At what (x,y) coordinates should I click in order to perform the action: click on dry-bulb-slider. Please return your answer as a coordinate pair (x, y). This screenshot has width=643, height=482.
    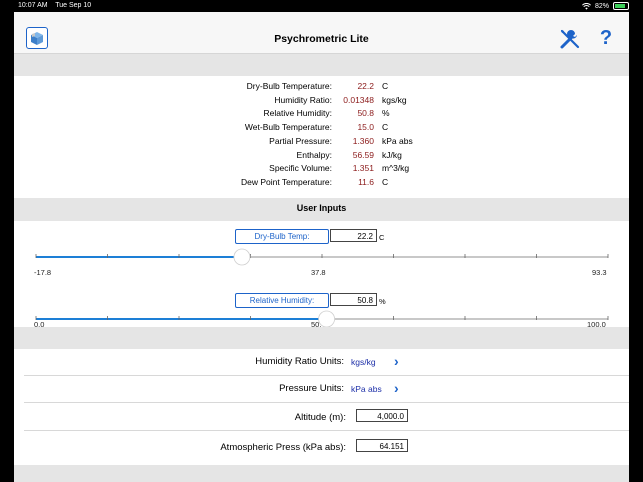
    Looking at the image, I should click on (321, 258).